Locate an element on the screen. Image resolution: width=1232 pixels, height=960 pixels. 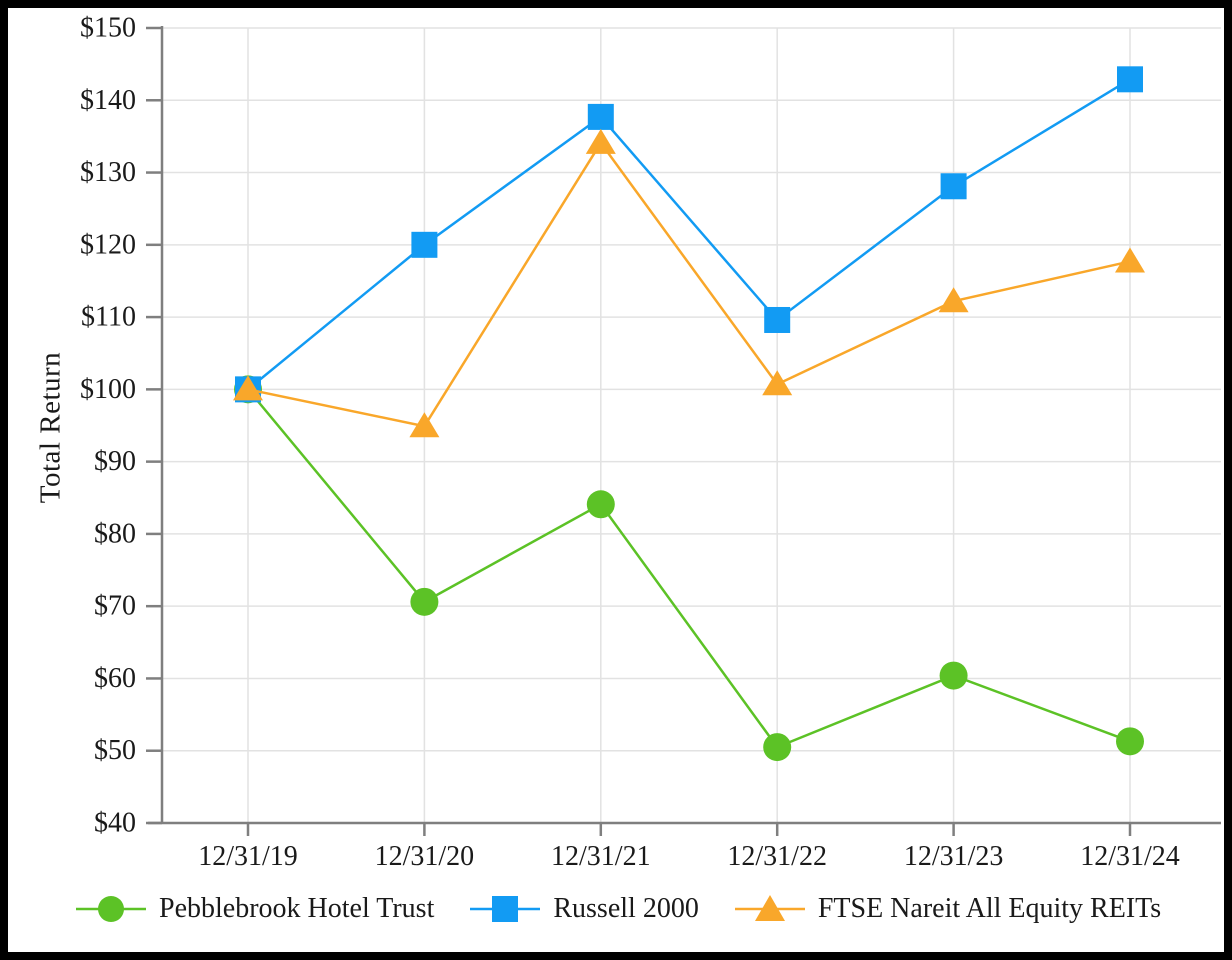
y-tick-label: $100 is located at coordinates (108, 389).